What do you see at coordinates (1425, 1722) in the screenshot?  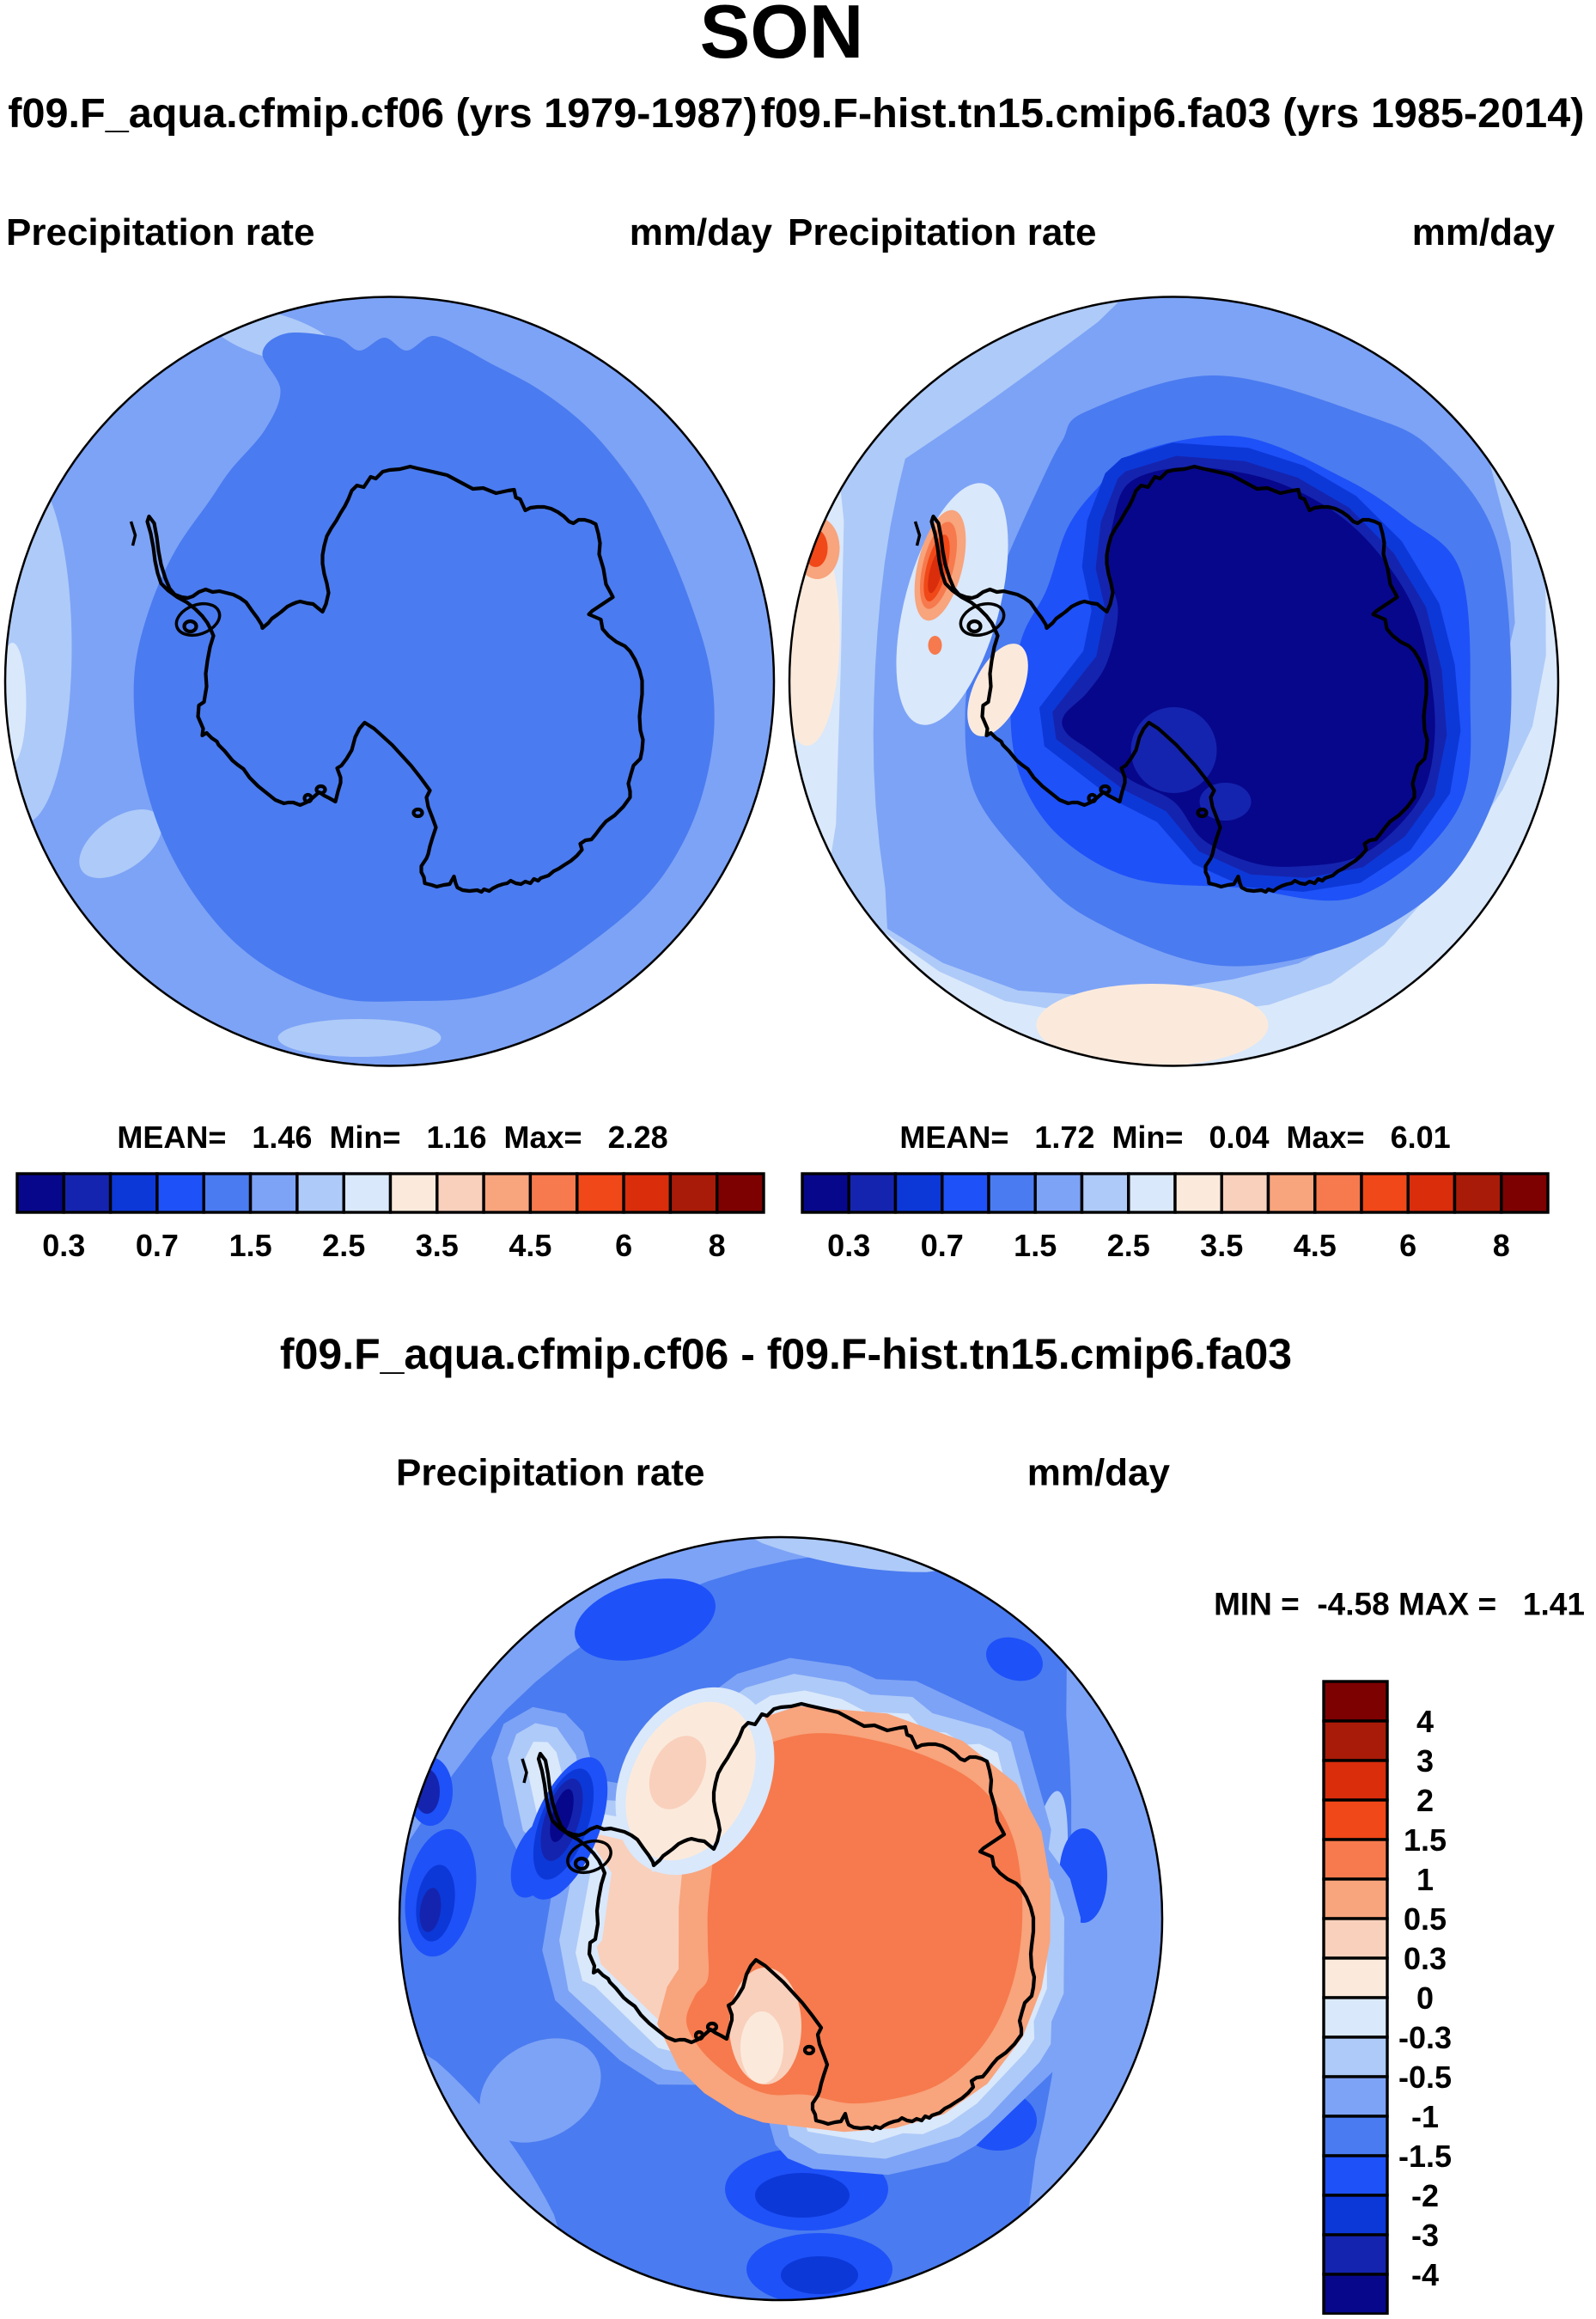 I see `svg-text: 4` at bounding box center [1425, 1722].